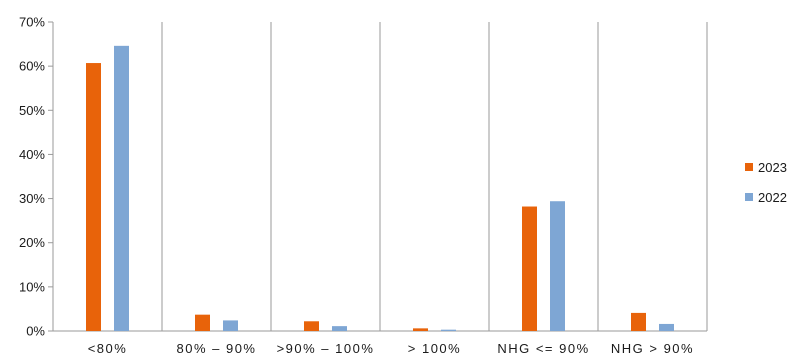 Image resolution: width=787 pixels, height=356 pixels. Describe the element at coordinates (543, 348) in the screenshot. I see `x-category-label: NHG <= 90%` at that location.